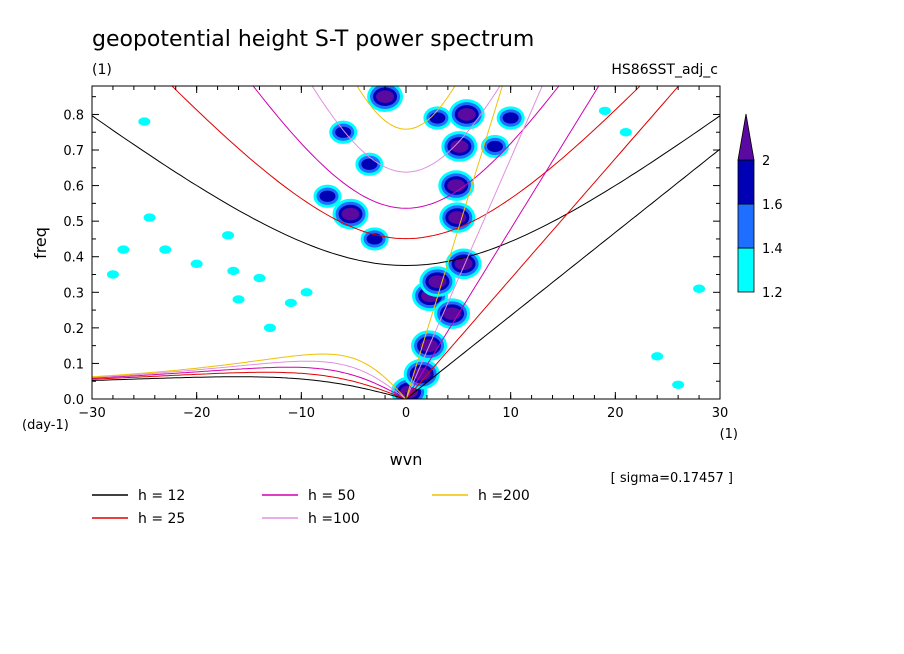 The image size is (904, 654). Describe the element at coordinates (729, 434) in the screenshot. I see `x-axis-unit: (1)` at that location.